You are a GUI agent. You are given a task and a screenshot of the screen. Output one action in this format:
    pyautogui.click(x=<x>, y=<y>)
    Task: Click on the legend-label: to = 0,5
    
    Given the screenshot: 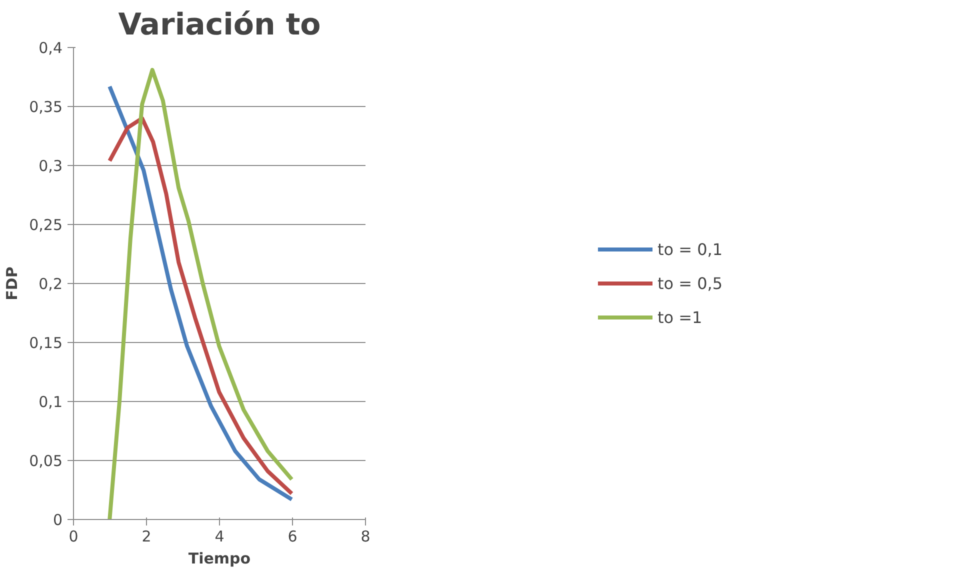 What is the action you would take?
    pyautogui.click(x=690, y=283)
    